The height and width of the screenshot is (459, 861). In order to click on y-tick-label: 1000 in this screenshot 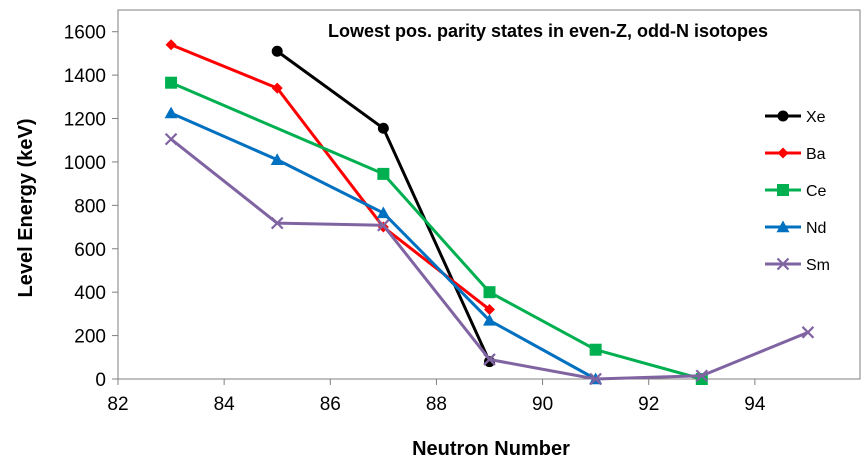, I will do `click(85, 163)`.